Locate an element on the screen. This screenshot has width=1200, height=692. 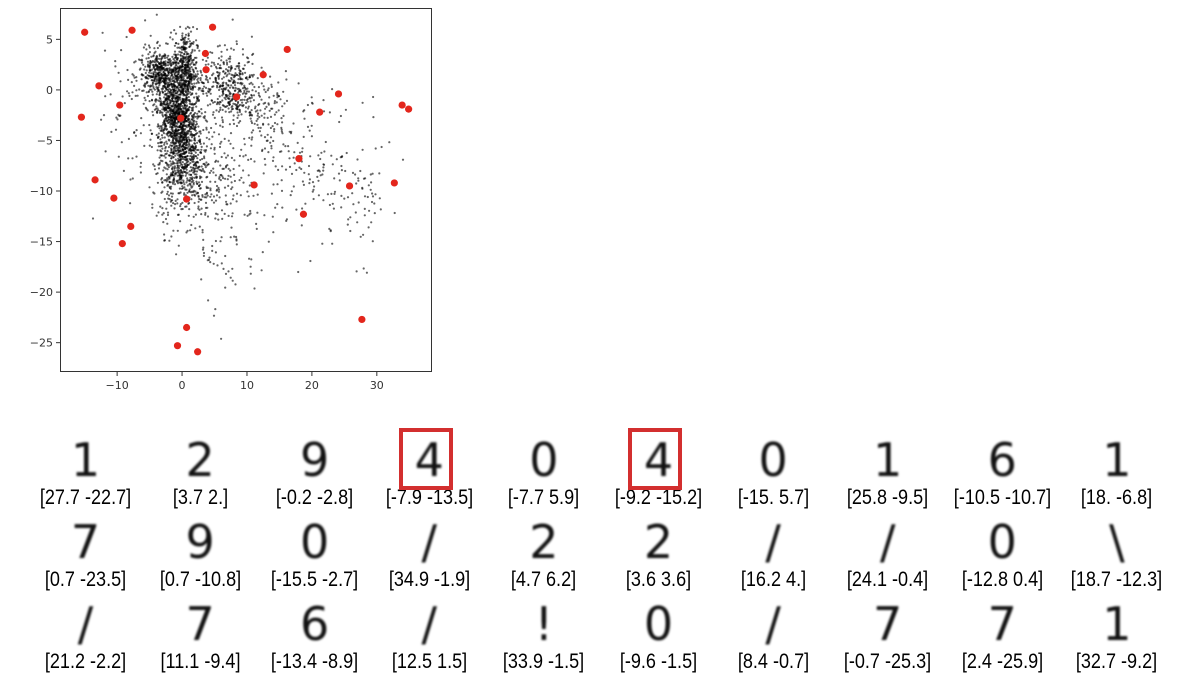
latent-coordinate-label: [8.4 -0.7] is located at coordinates (773, 661).